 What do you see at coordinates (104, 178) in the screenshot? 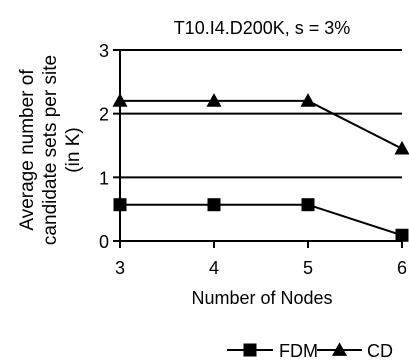
I see `y-tick-label-1: 1` at bounding box center [104, 178].